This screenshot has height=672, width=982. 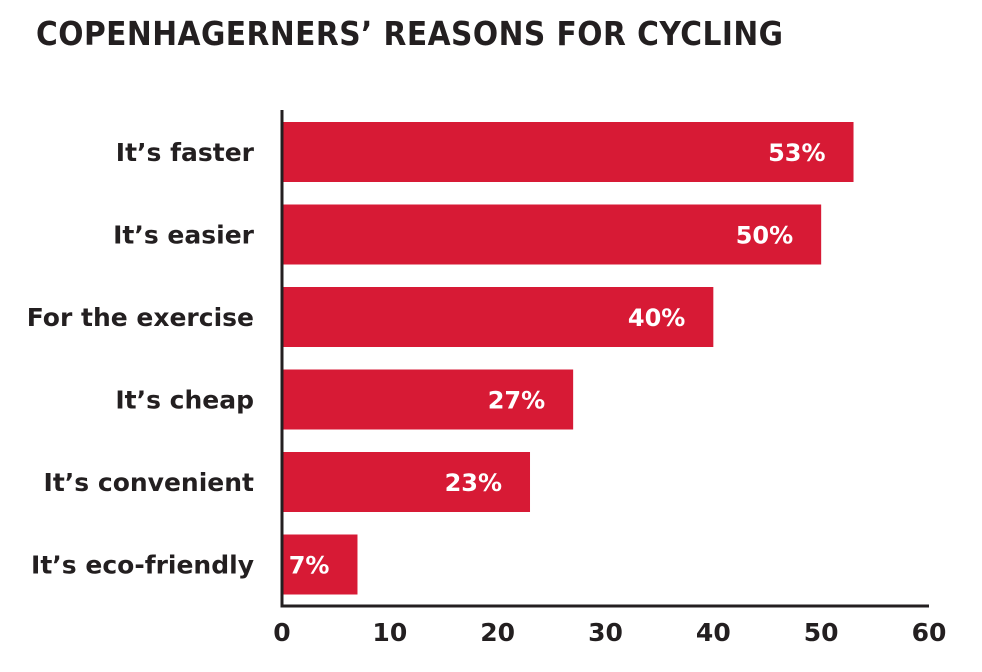 What do you see at coordinates (796, 153) in the screenshot?
I see `data-label: 53%` at bounding box center [796, 153].